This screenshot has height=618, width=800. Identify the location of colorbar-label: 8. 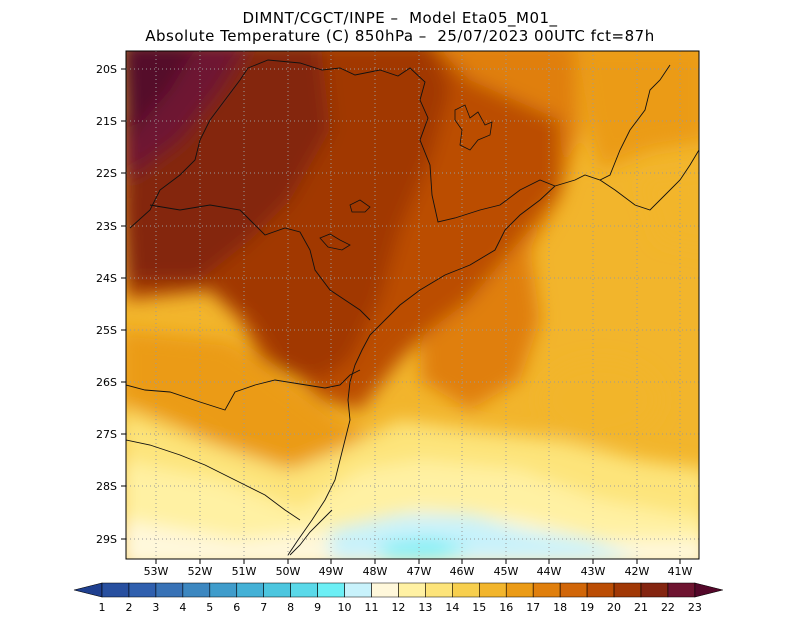
(290, 607).